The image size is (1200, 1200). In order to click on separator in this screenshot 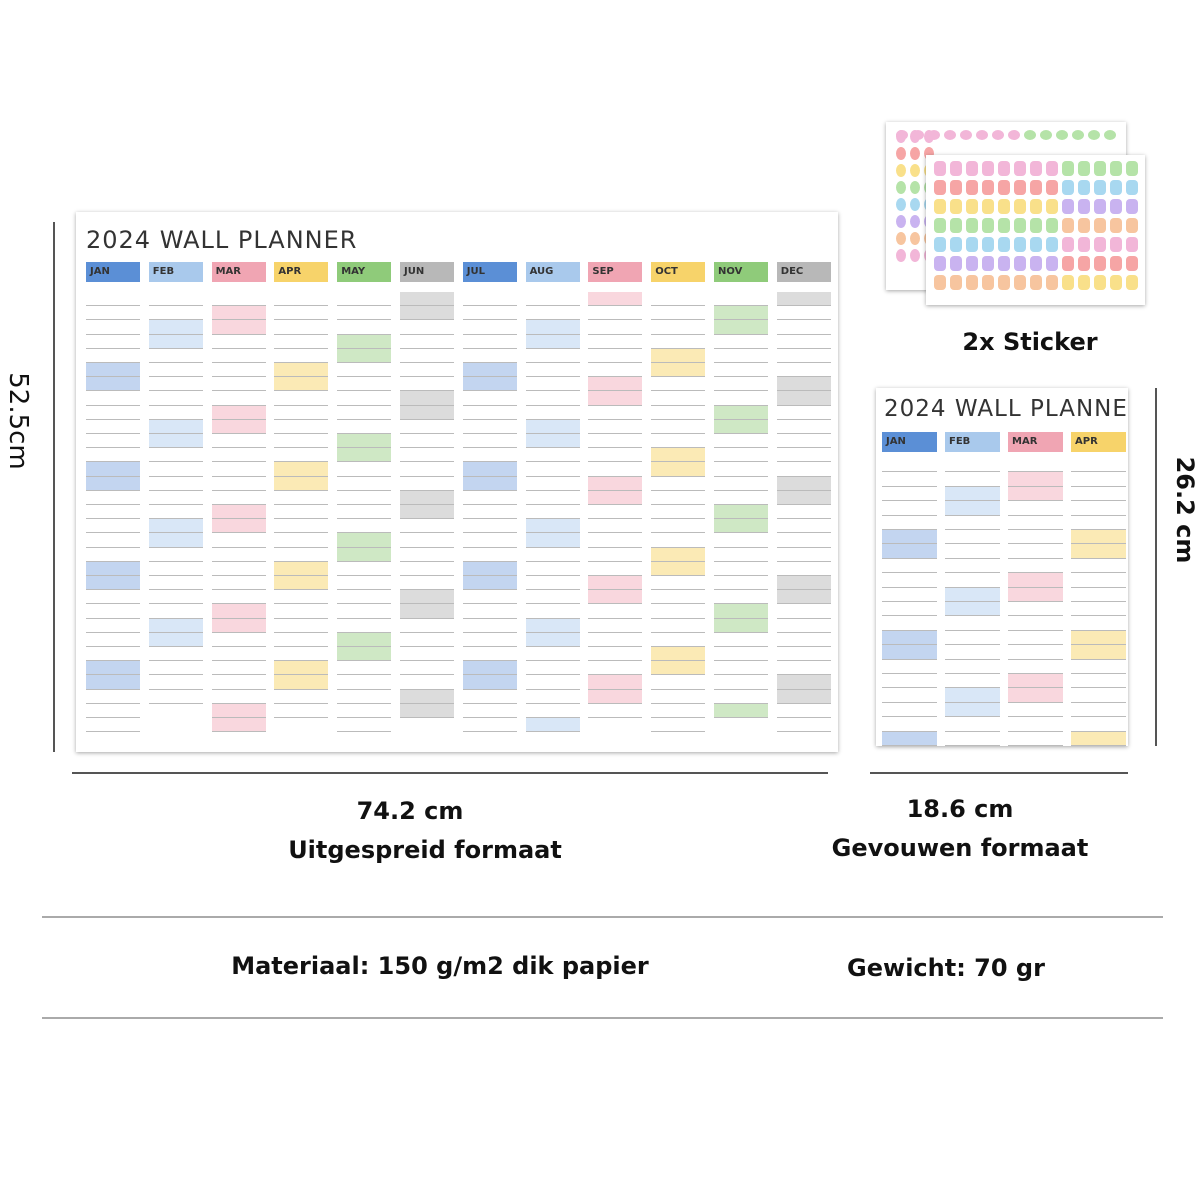, I will do `click(602, 1018)`.